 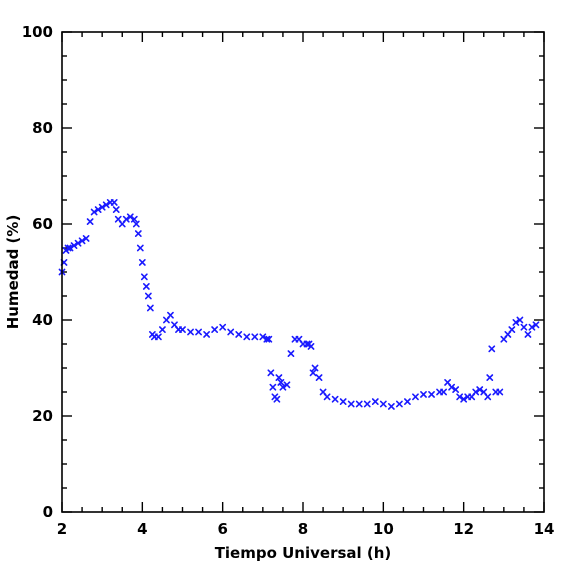 What do you see at coordinates (142, 529) in the screenshot?
I see `x-tick-label: 4` at bounding box center [142, 529].